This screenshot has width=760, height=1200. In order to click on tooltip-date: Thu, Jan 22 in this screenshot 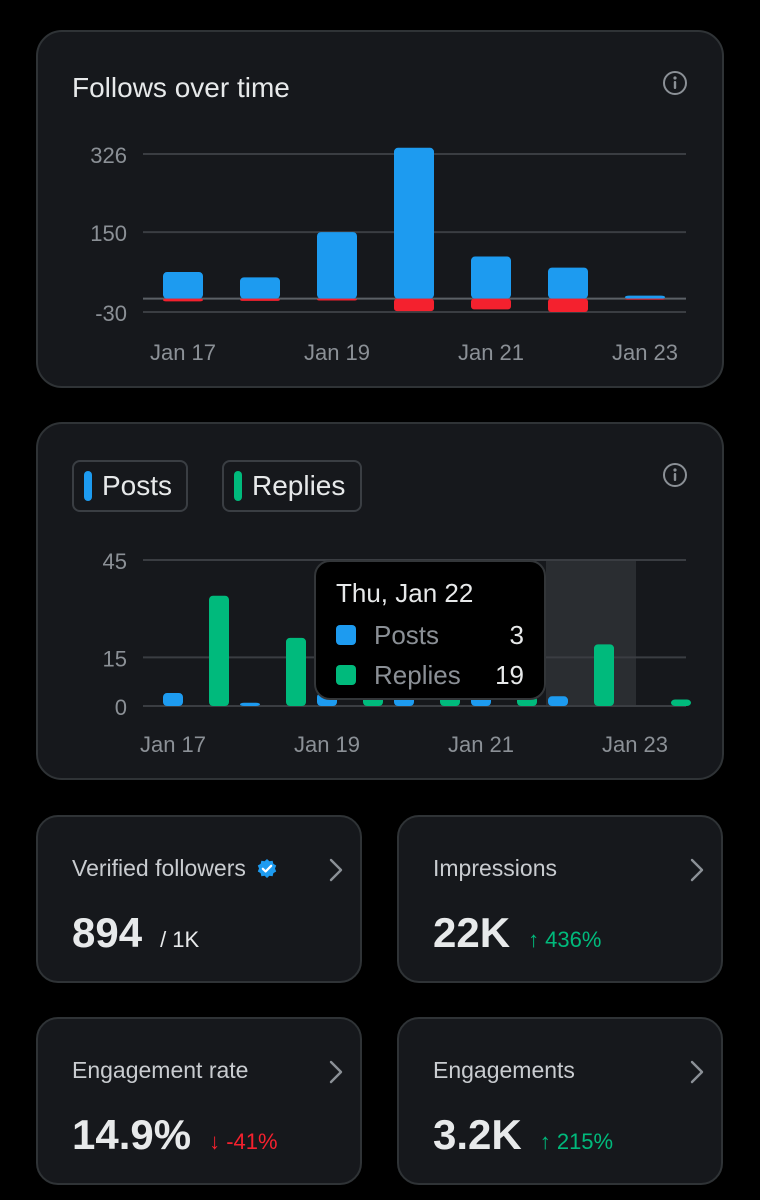, I will do `click(405, 593)`.